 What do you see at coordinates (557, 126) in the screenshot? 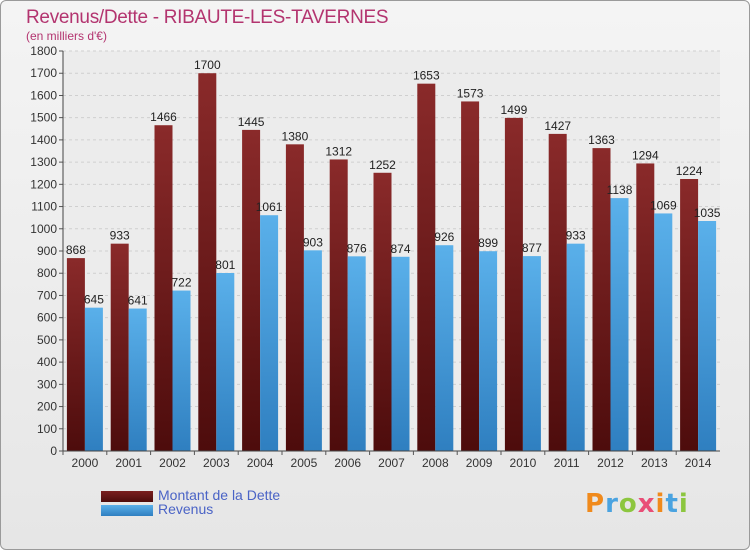
I see `data-label-dette: 1427` at bounding box center [557, 126].